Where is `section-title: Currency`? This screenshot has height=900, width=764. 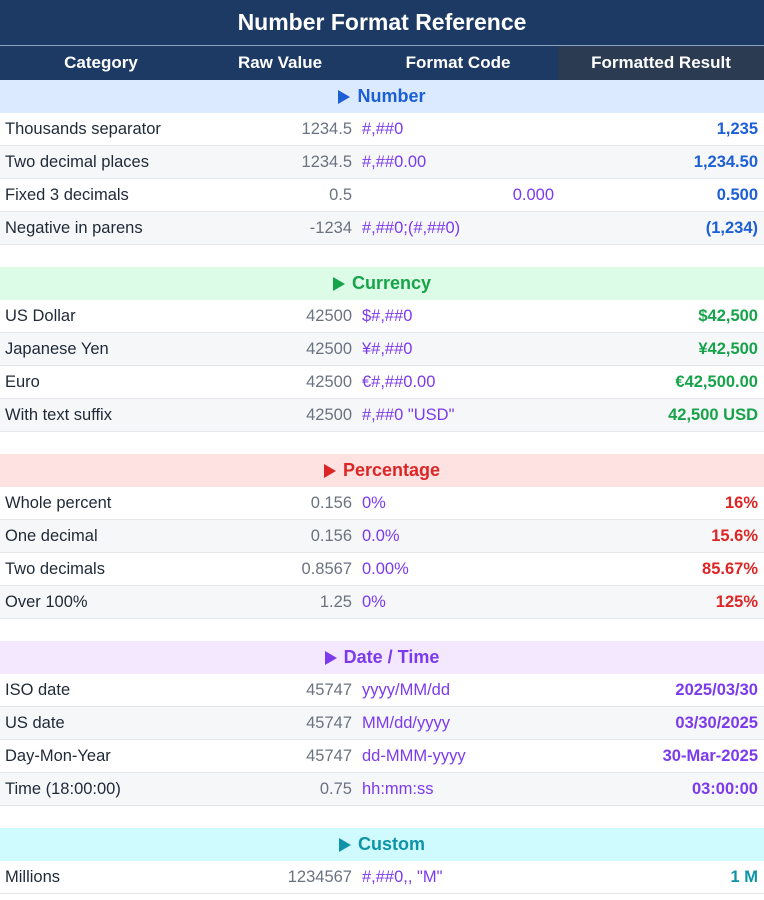 section-title: Currency is located at coordinates (391, 283).